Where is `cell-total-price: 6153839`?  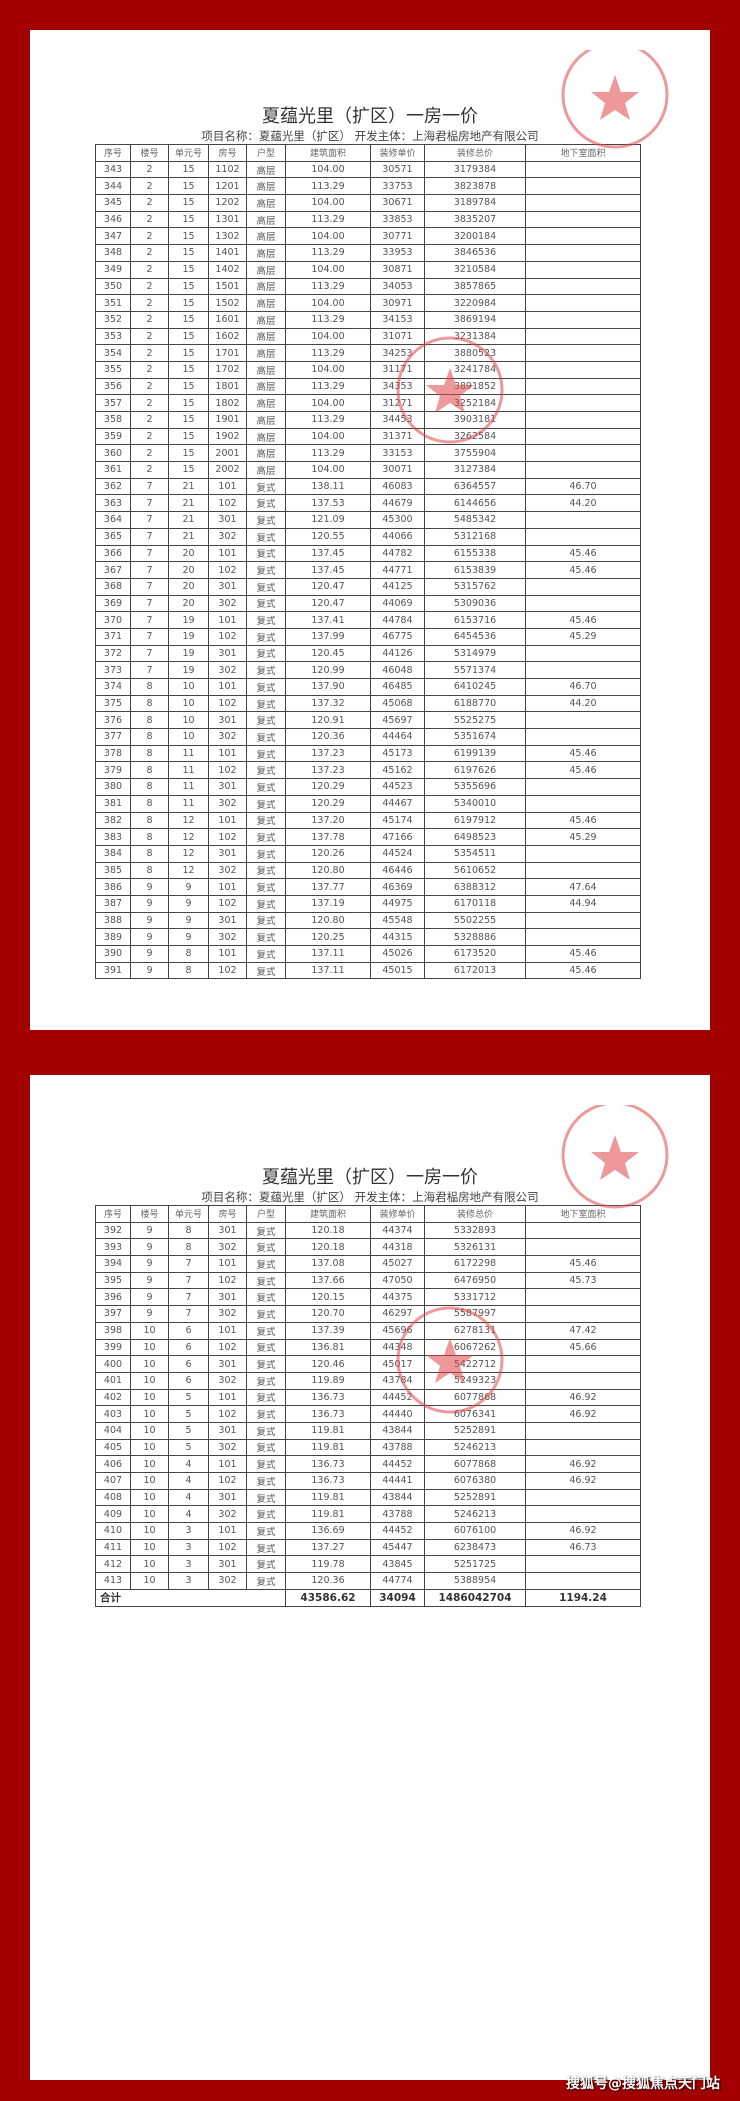 cell-total-price: 6153839 is located at coordinates (475, 570).